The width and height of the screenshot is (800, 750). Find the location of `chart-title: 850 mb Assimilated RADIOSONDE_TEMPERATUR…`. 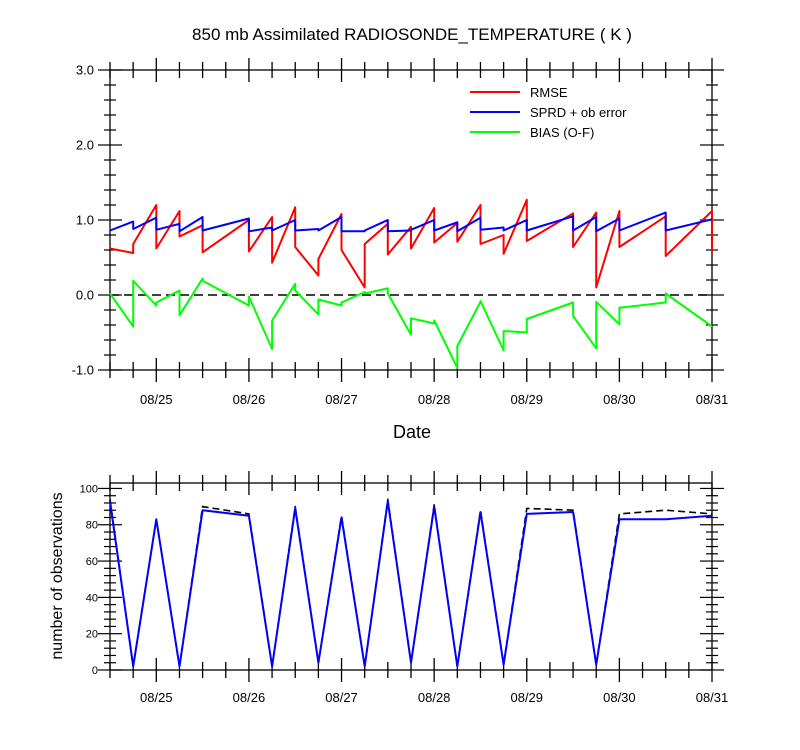

chart-title: 850 mb Assimilated RADIOSONDE_TEMPERATUR… is located at coordinates (412, 34).